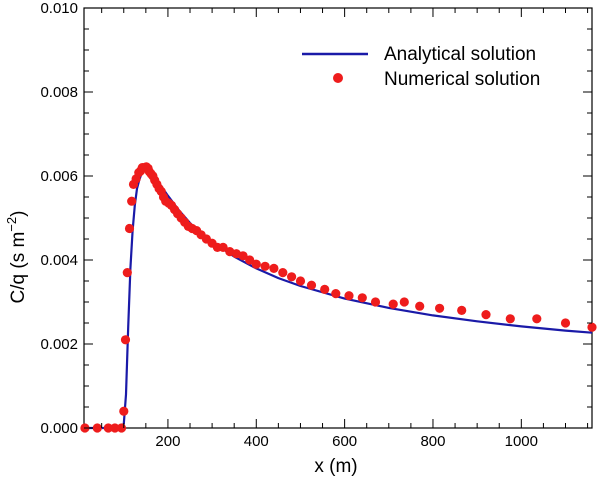 Image resolution: width=600 pixels, height=479 pixels. Describe the element at coordinates (59, 260) in the screenshot. I see `y-tick-label: 0.004` at that location.